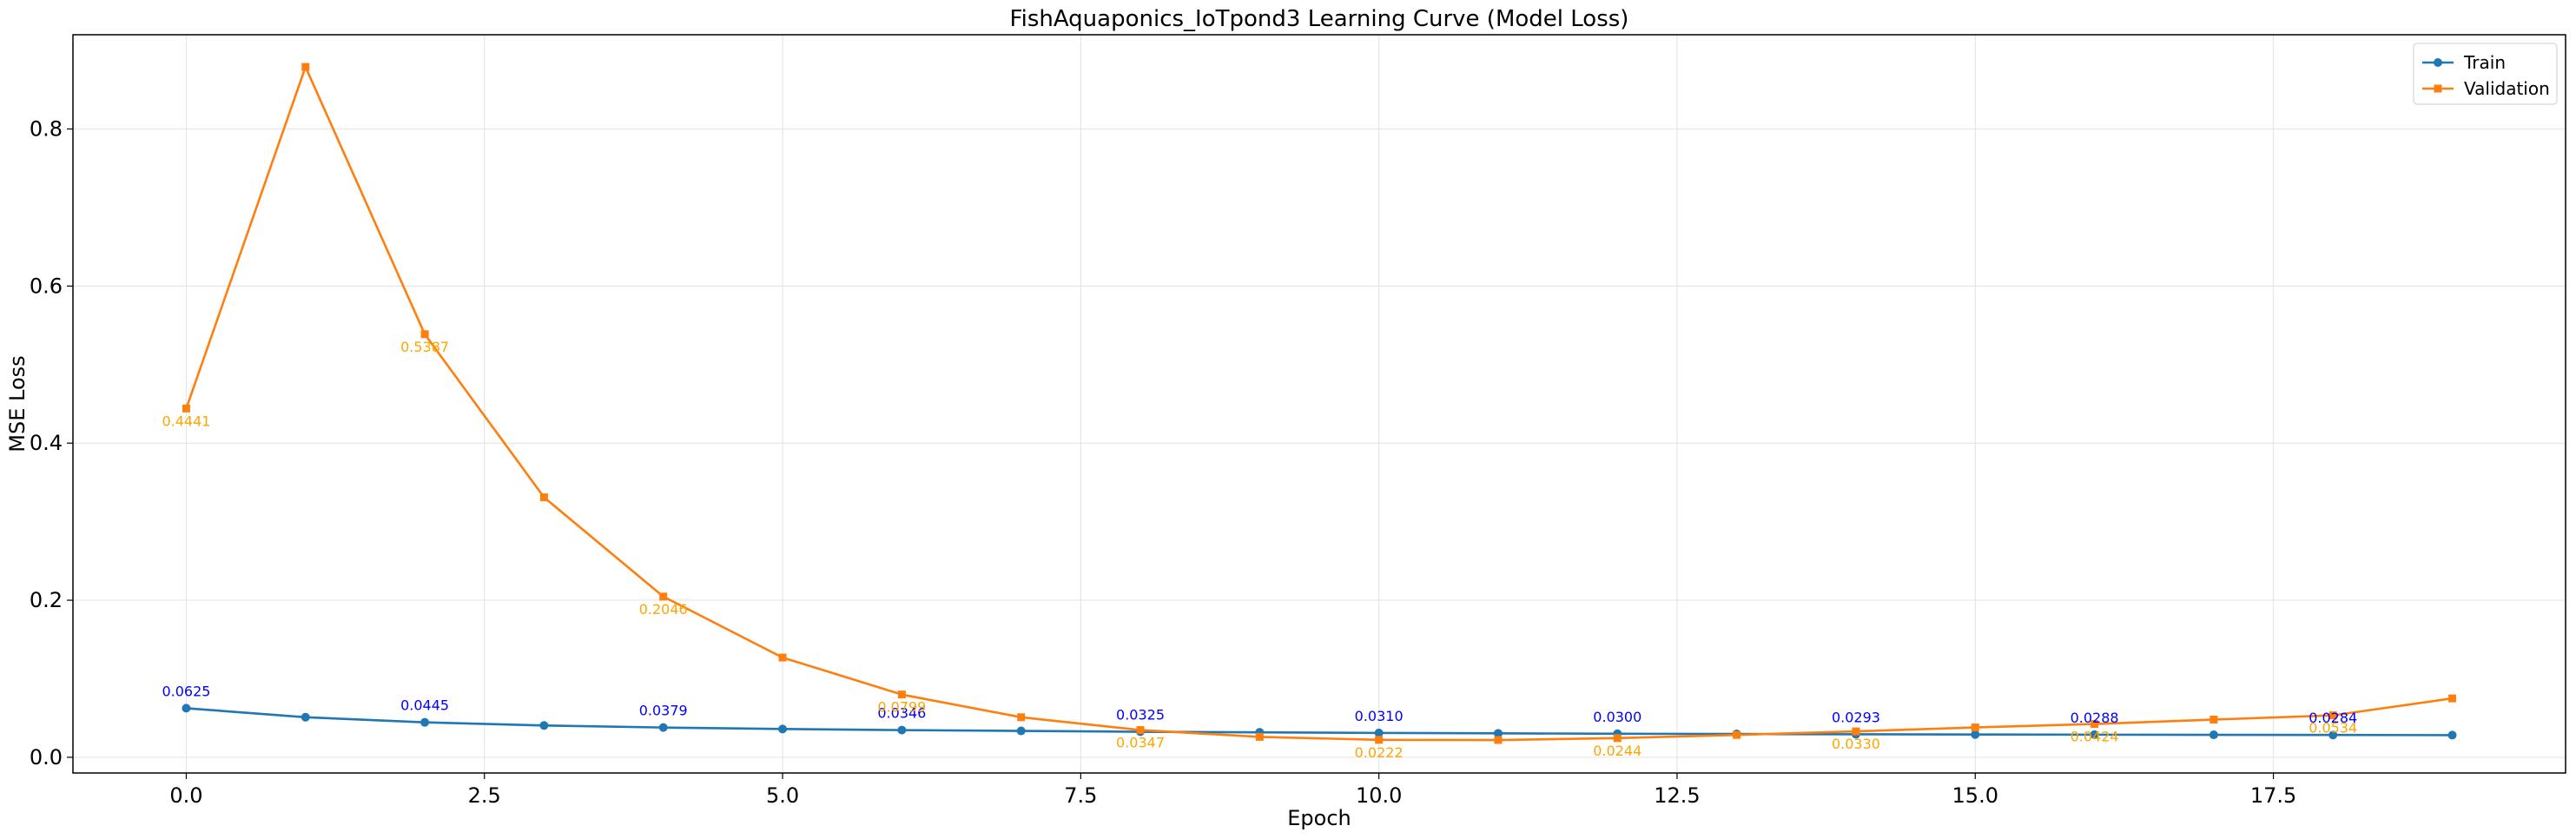 The image size is (2576, 839). Describe the element at coordinates (2438, 88) in the screenshot. I see `validation-legend-marker` at that location.